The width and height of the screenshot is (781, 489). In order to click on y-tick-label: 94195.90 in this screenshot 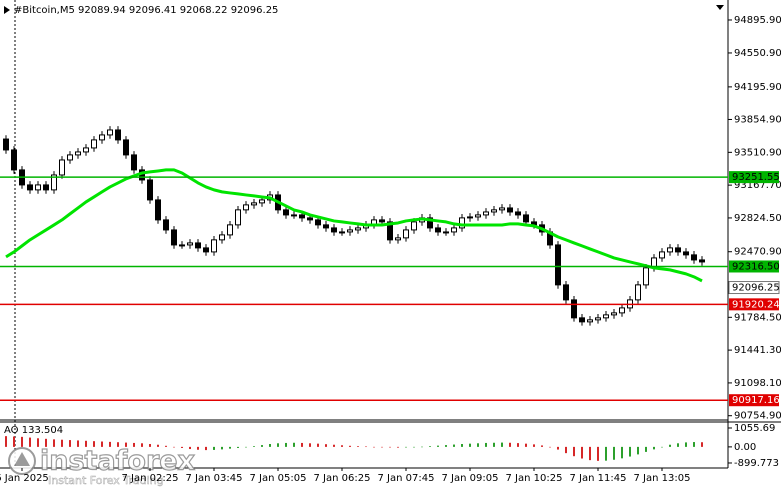, I will do `click(757, 87)`.